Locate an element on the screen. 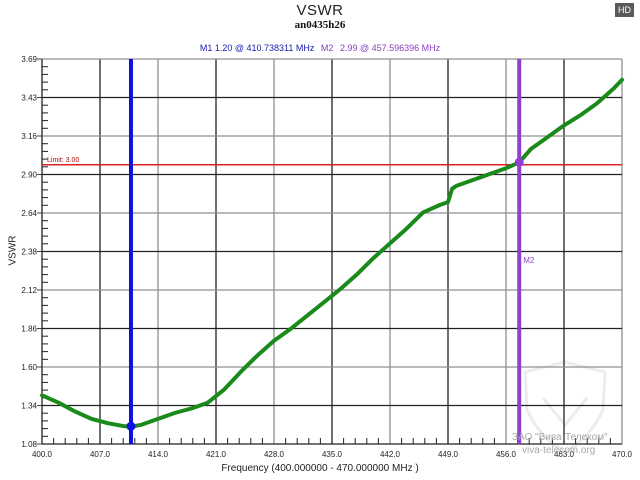  limit-label: Limit: 3.00 is located at coordinates (63, 160).